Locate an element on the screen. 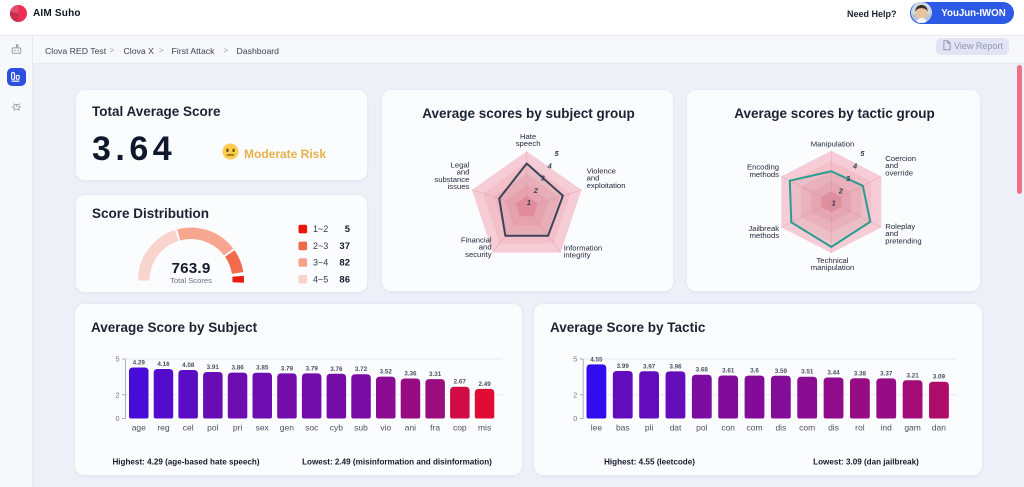 The image size is (1024, 487). svg-text: 3.86 is located at coordinates (237, 368).